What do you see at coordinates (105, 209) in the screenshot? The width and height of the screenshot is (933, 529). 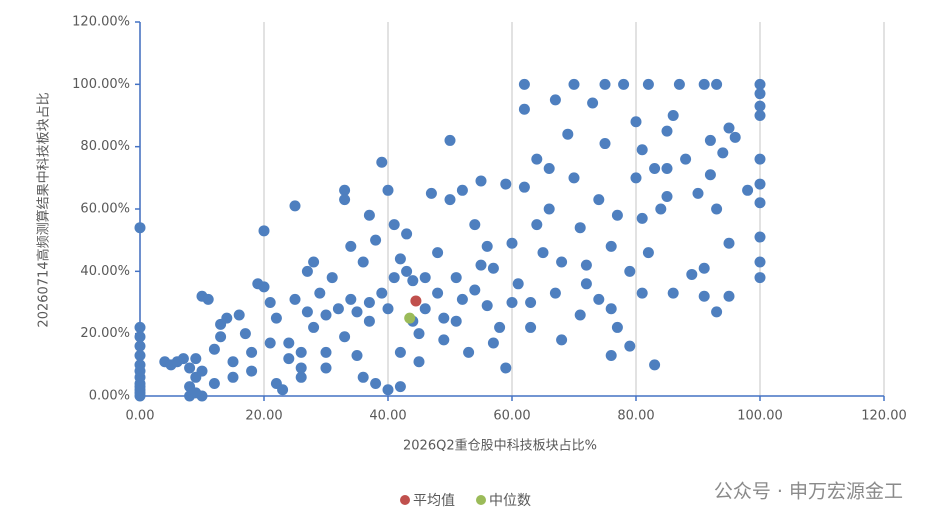 I see `y-tick-label: 60.00%` at bounding box center [105, 209].